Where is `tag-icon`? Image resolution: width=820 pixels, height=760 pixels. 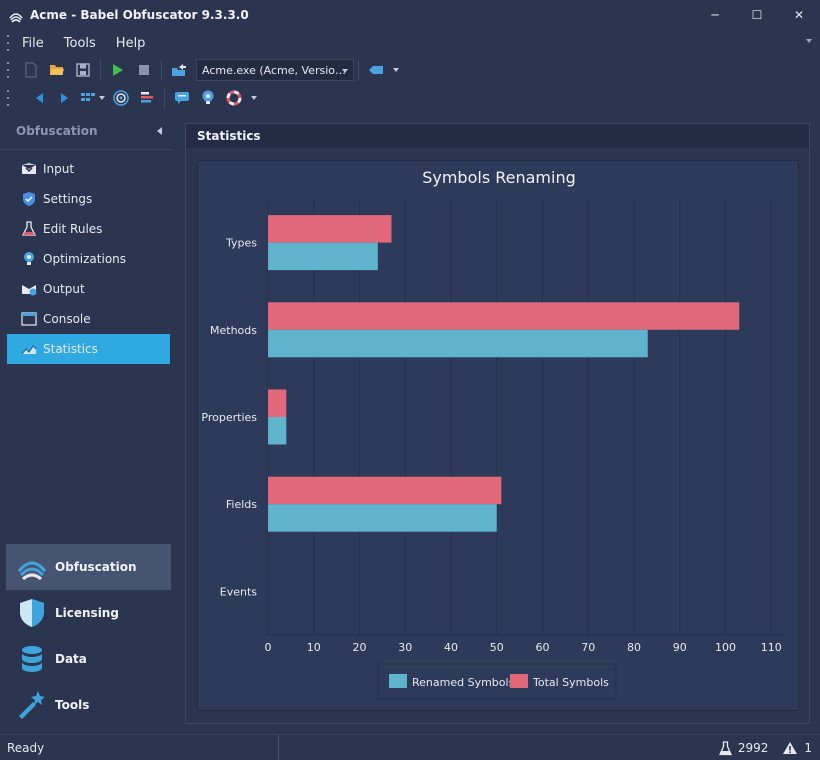 tag-icon is located at coordinates (376, 70).